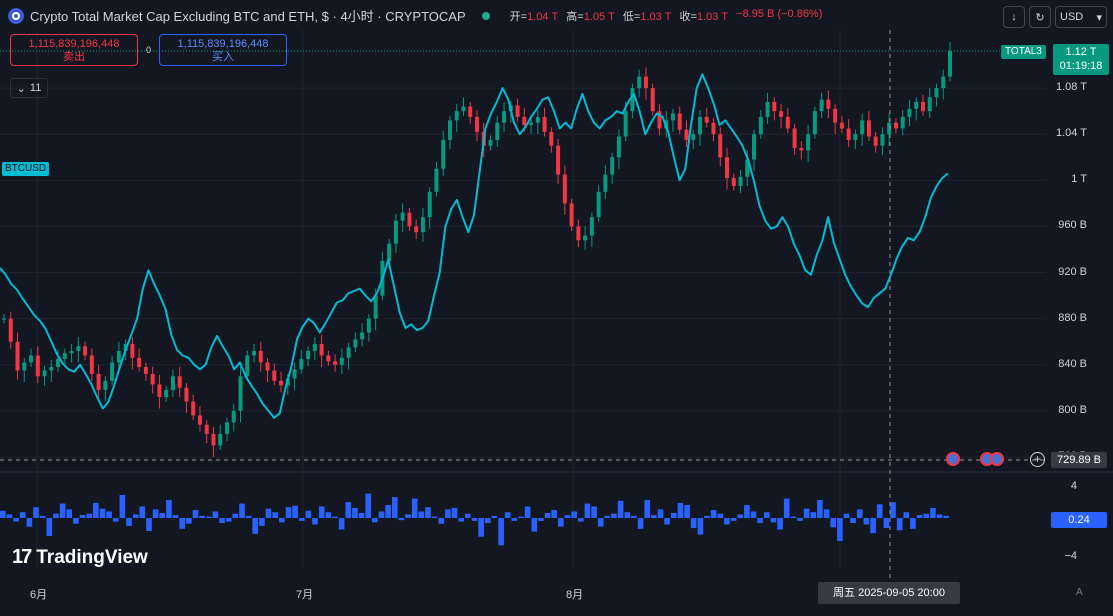  Describe the element at coordinates (779, 13) in the screenshot. I see `change-value: −8.95 B (−0.86%)` at that location.